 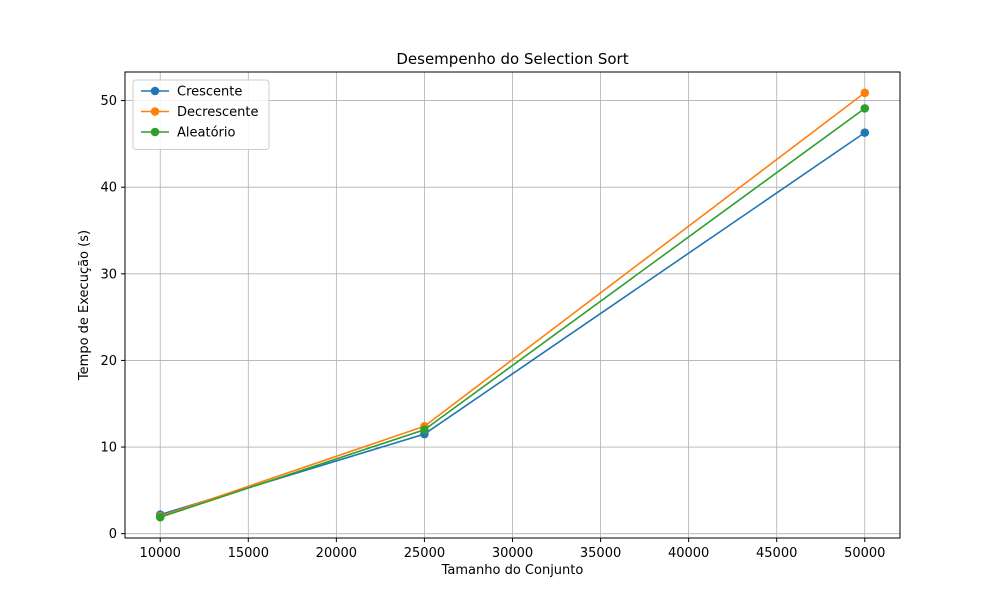 I want to click on x-tick-label: 20000, so click(x=336, y=553).